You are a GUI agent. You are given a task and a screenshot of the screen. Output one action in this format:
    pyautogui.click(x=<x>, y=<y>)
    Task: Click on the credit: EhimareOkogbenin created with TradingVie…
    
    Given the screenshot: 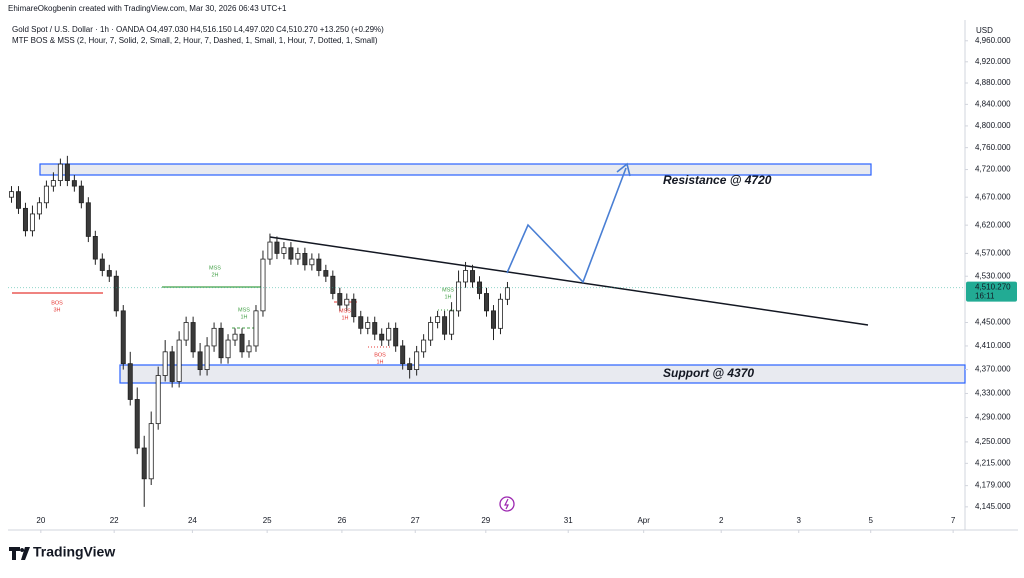 What is the action you would take?
    pyautogui.click(x=147, y=8)
    